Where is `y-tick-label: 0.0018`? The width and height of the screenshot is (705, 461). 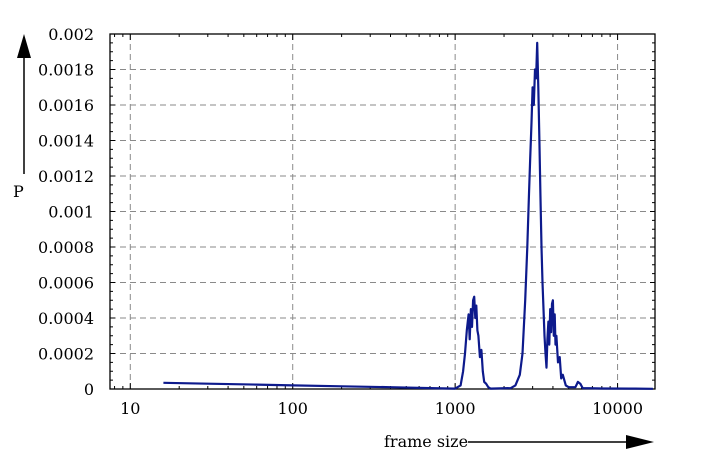 y-tick-label: 0.0018 is located at coordinates (66, 70).